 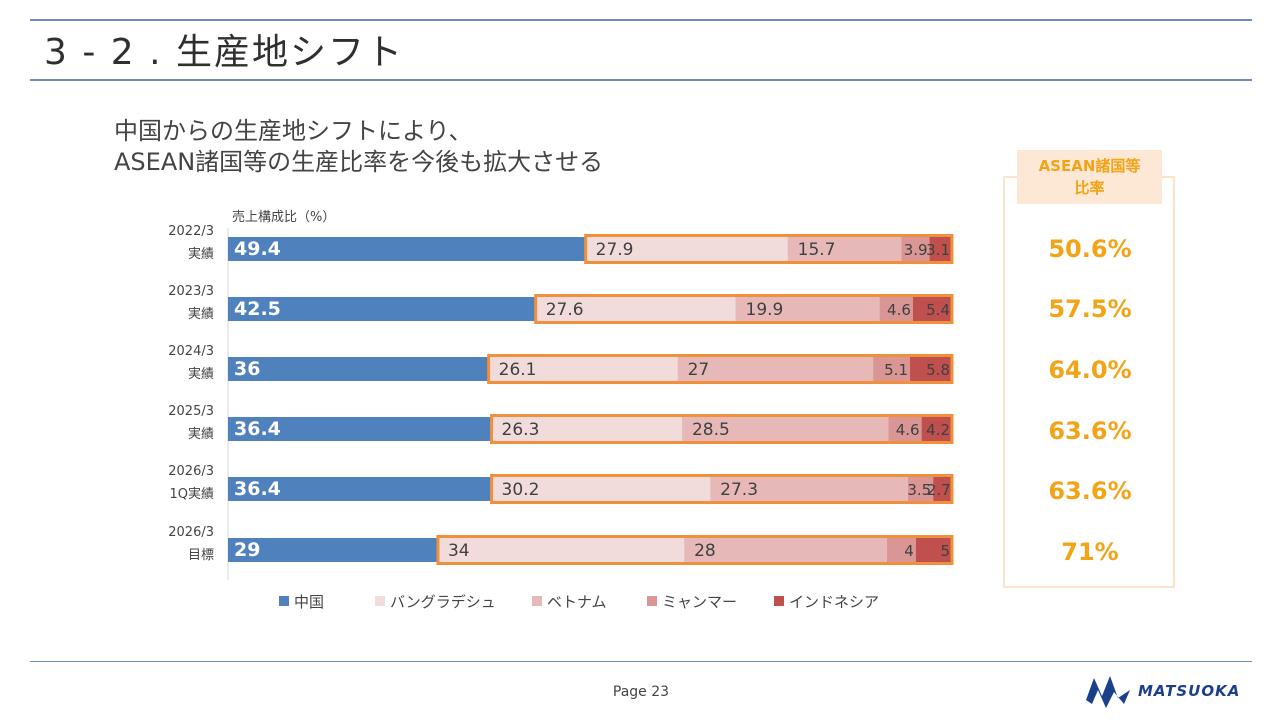 What do you see at coordinates (443, 602) in the screenshot?
I see `legend-label: バングラデシュ` at bounding box center [443, 602].